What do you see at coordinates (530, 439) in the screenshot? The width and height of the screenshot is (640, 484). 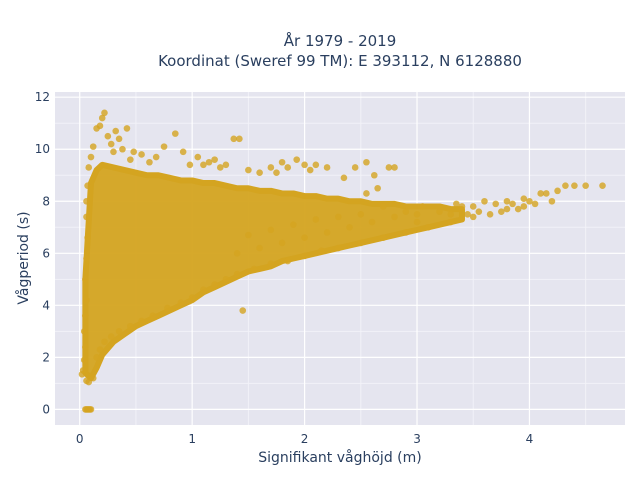 I see `x-tick-label: 4` at bounding box center [530, 439].